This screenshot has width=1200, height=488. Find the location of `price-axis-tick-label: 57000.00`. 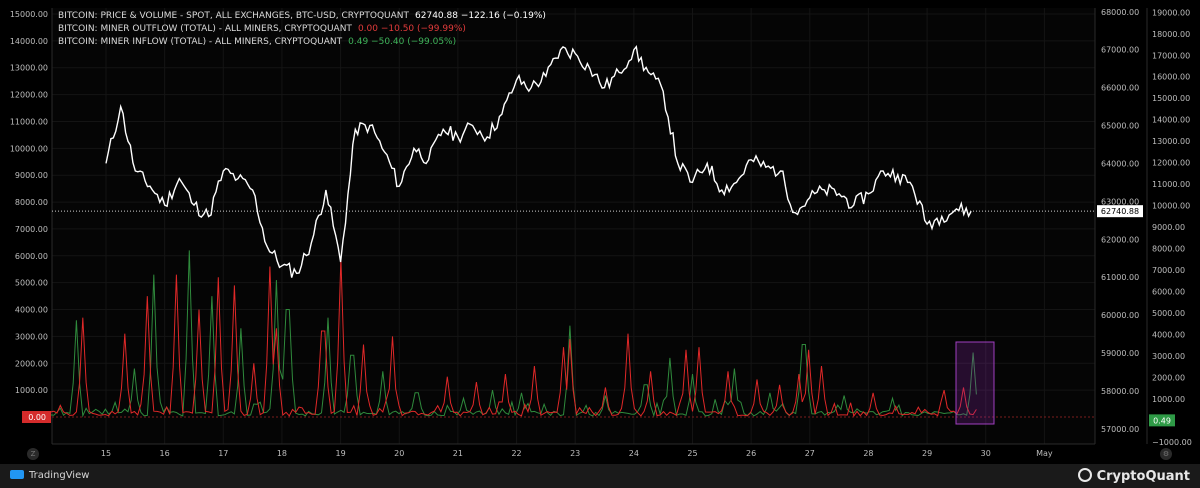

price-axis-tick-label: 57000.00 is located at coordinates (1120, 429).